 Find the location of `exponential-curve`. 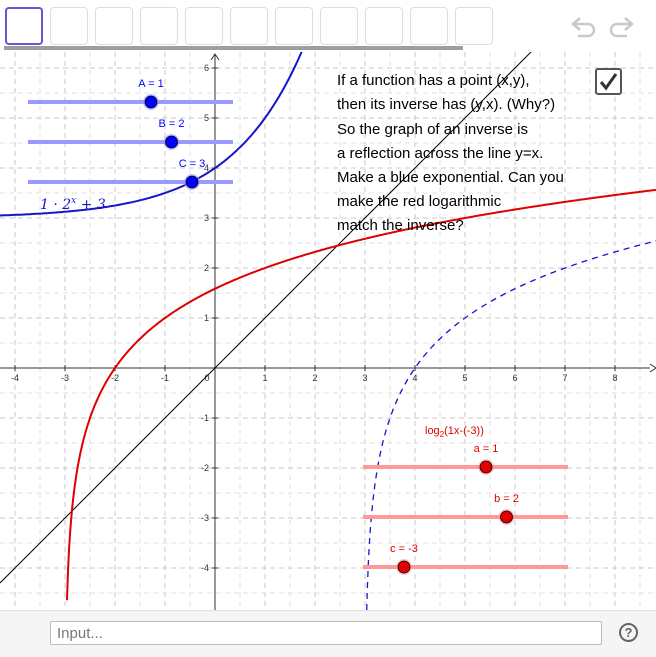

exponential-curve is located at coordinates (151, 134).